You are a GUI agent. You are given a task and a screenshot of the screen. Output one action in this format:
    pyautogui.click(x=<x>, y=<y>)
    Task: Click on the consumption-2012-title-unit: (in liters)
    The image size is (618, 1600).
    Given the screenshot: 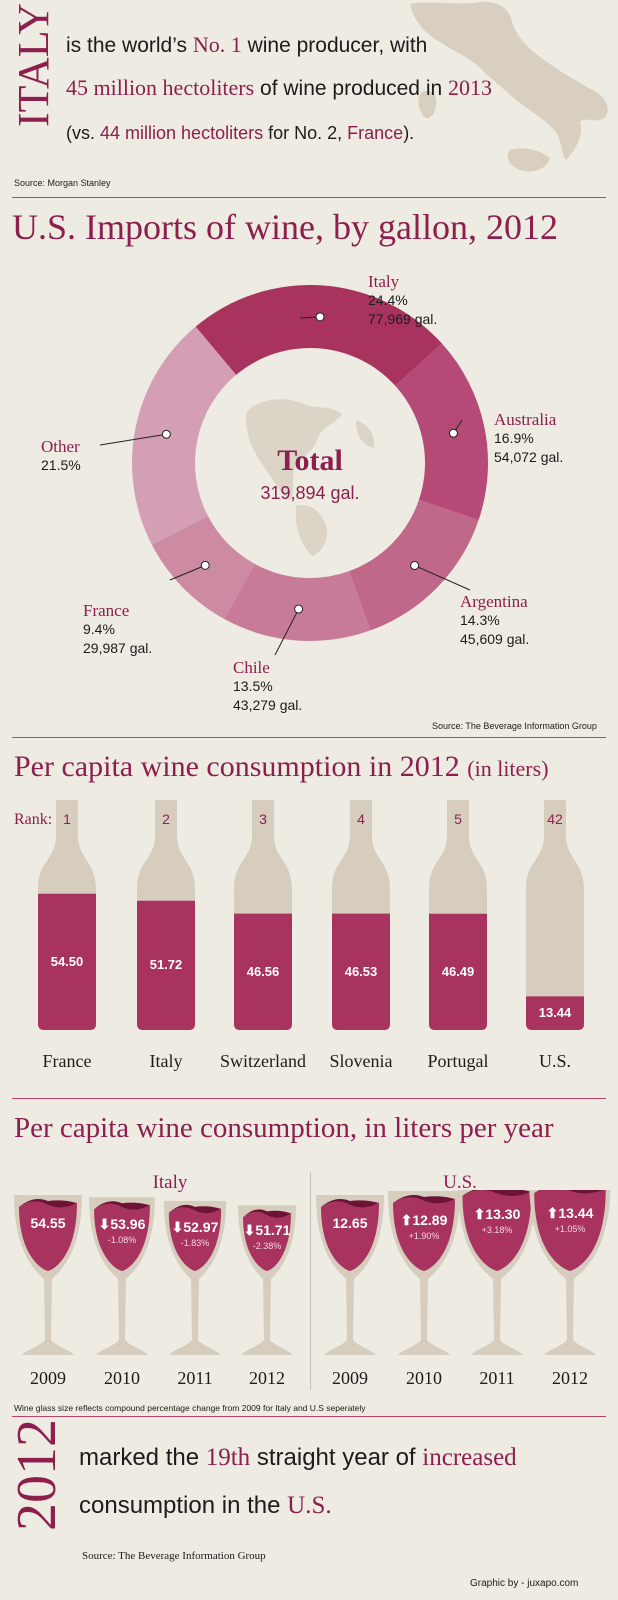 What is the action you would take?
    pyautogui.click(x=508, y=768)
    